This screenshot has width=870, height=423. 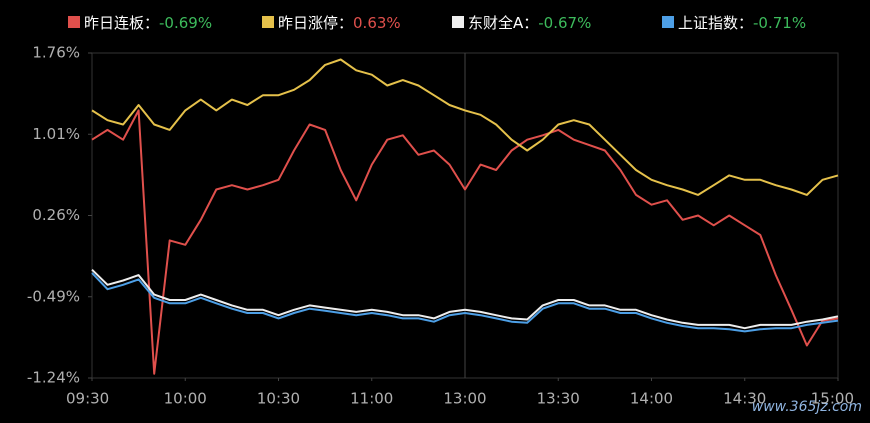 What do you see at coordinates (53, 378) in the screenshot?
I see `y-tick-label: -1.24%` at bounding box center [53, 378].